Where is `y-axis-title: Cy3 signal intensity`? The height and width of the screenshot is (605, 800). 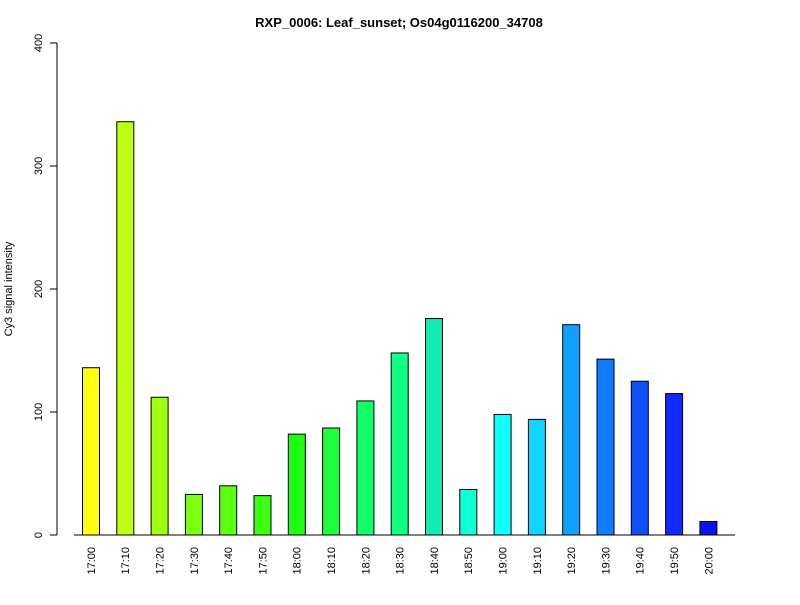 y-axis-title: Cy3 signal intensity is located at coordinates (9, 288).